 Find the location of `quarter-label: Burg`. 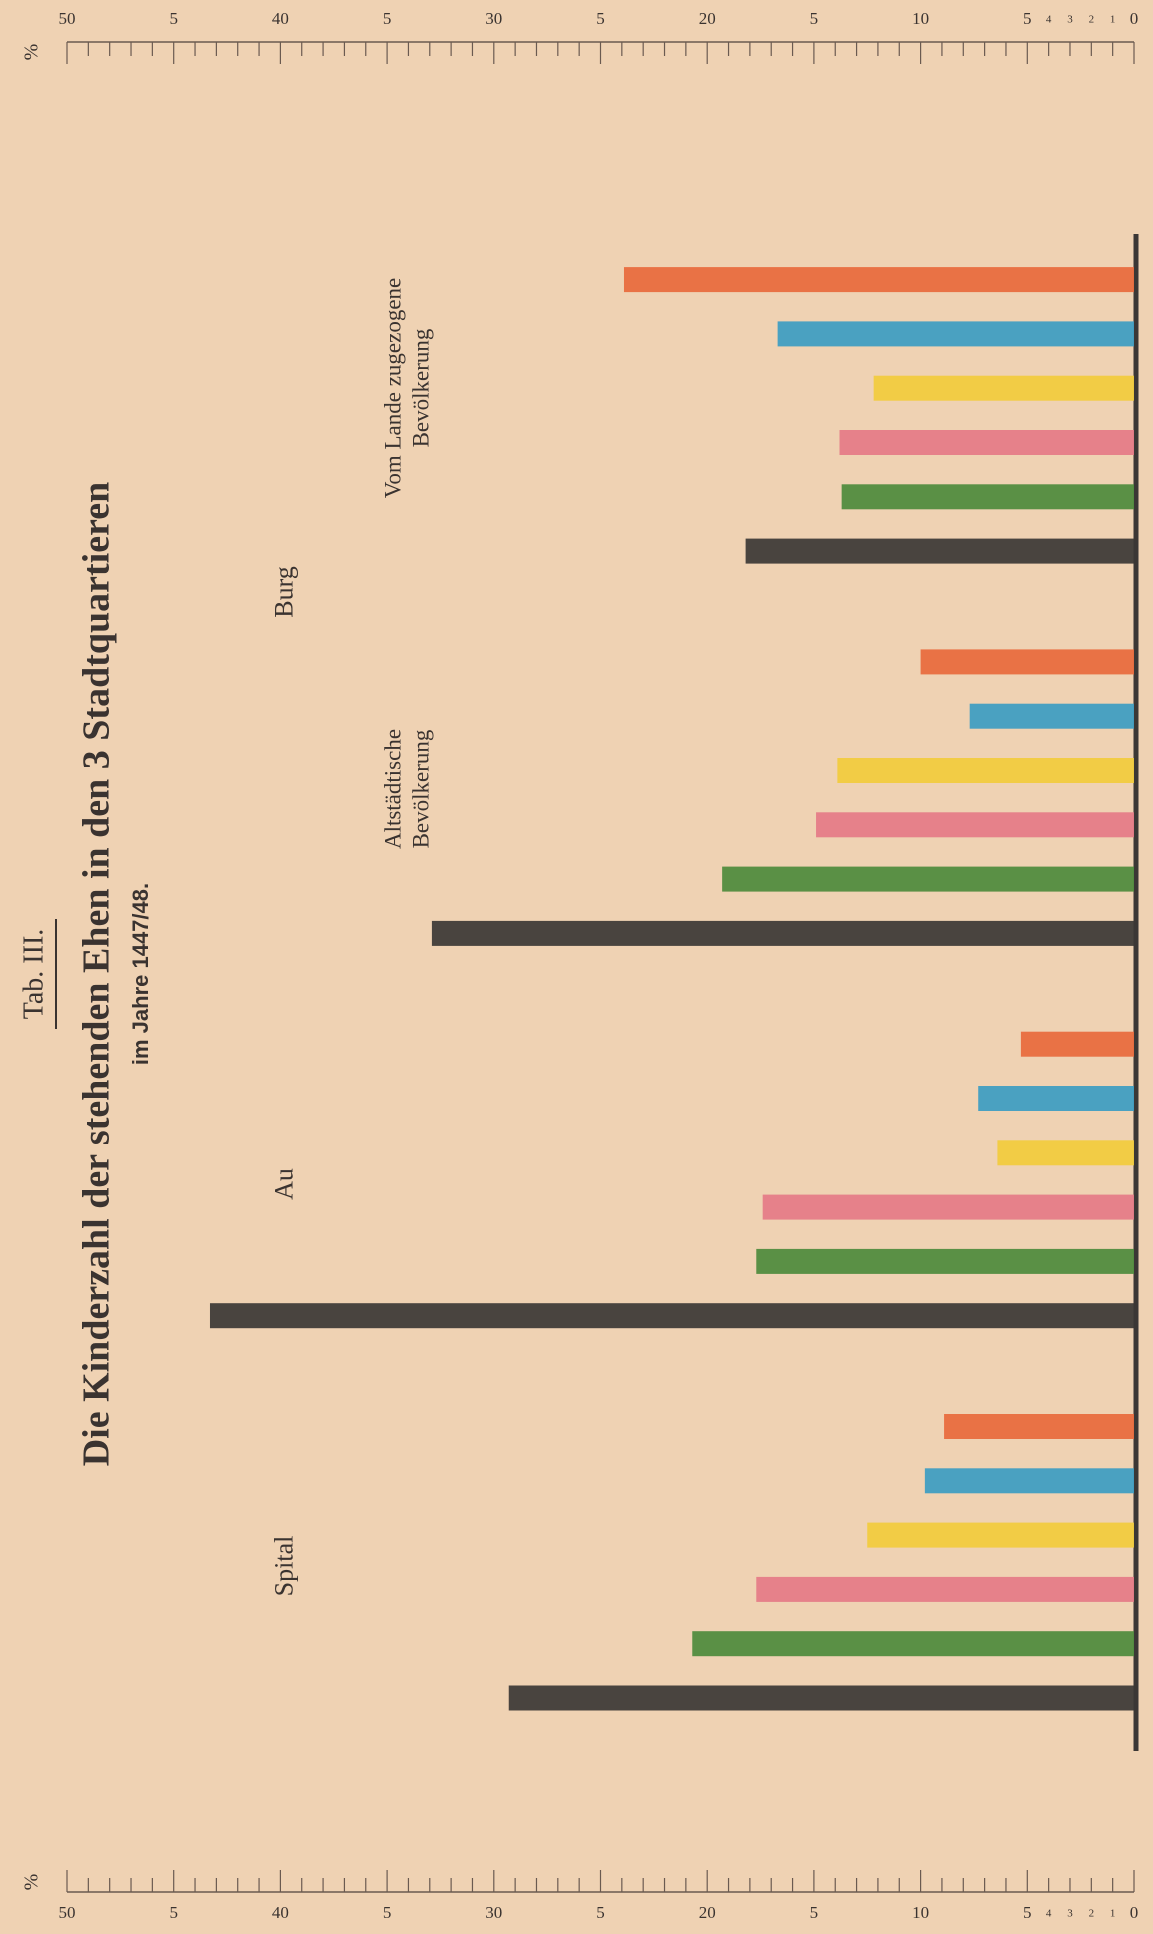

quarter-label: Burg is located at coordinates (284, 592).